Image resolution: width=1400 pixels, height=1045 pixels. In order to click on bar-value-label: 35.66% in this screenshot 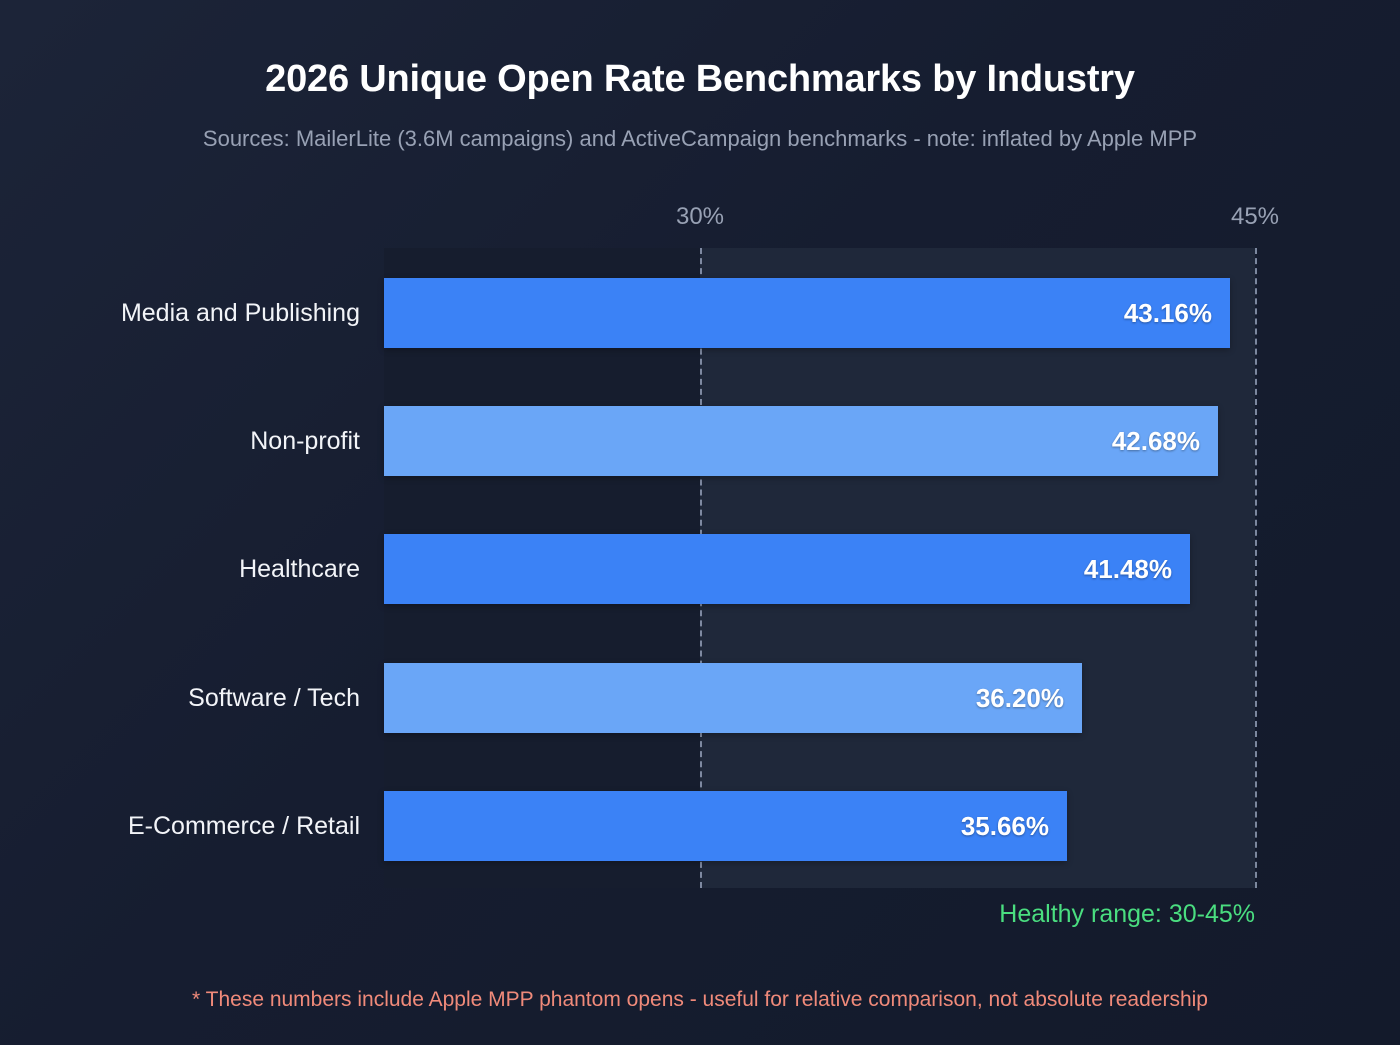, I will do `click(1004, 825)`.